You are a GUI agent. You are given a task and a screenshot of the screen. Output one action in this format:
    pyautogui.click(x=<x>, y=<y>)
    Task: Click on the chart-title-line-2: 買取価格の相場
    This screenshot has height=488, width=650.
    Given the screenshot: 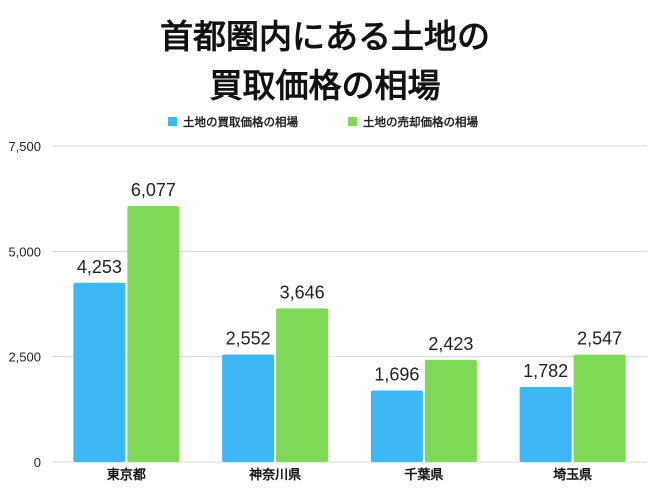 What is the action you would take?
    pyautogui.click(x=325, y=85)
    